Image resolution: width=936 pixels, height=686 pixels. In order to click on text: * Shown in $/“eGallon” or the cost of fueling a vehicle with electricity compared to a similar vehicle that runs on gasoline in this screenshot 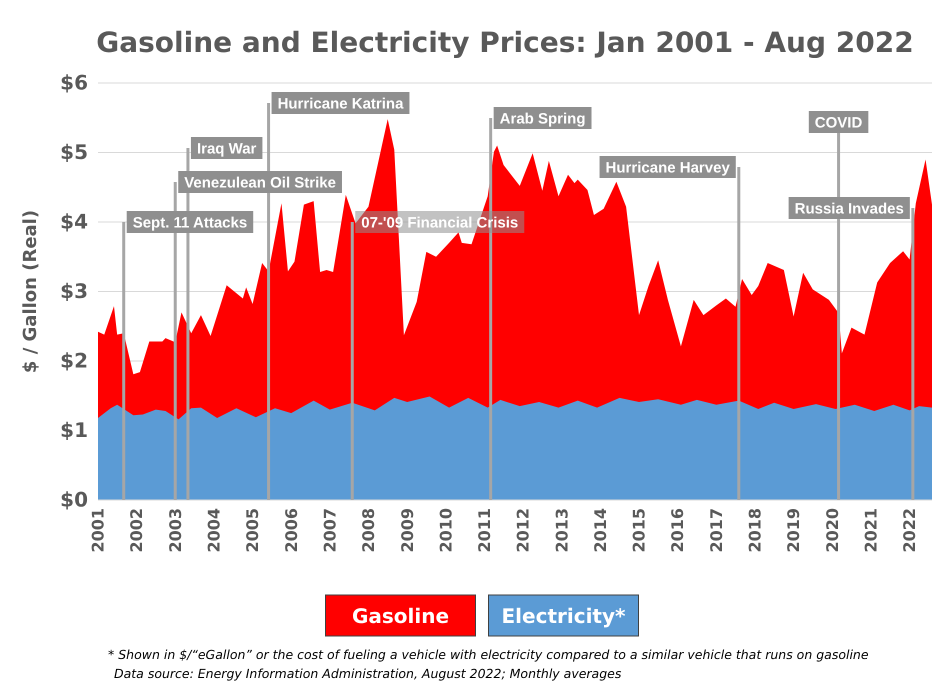, I will do `click(488, 654)`.